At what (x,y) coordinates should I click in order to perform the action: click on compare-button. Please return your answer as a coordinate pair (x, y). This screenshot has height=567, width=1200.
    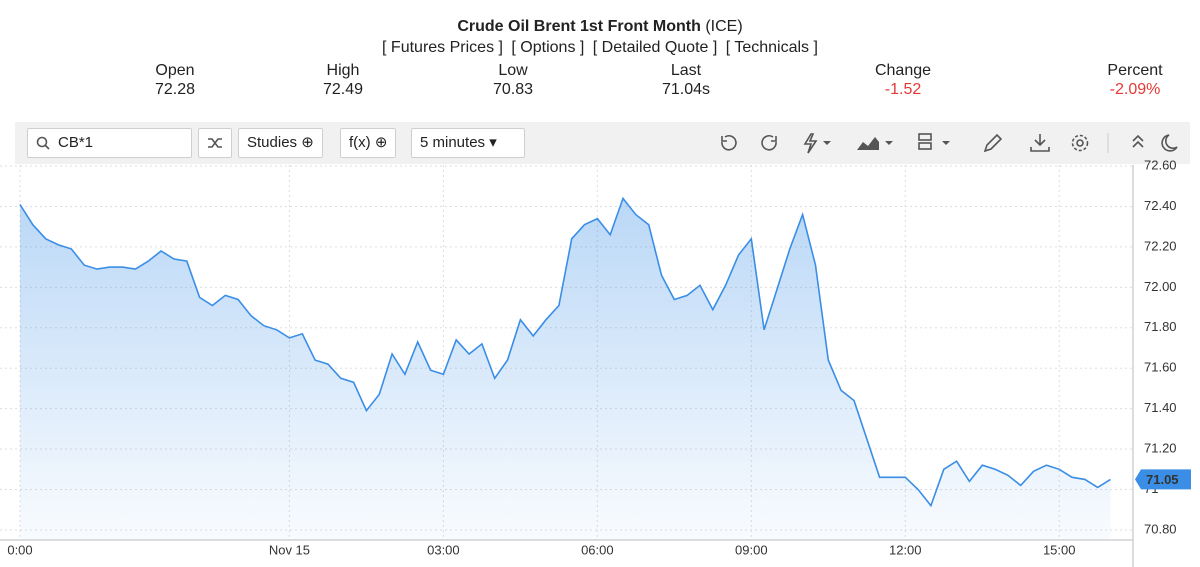
    Looking at the image, I should click on (215, 143).